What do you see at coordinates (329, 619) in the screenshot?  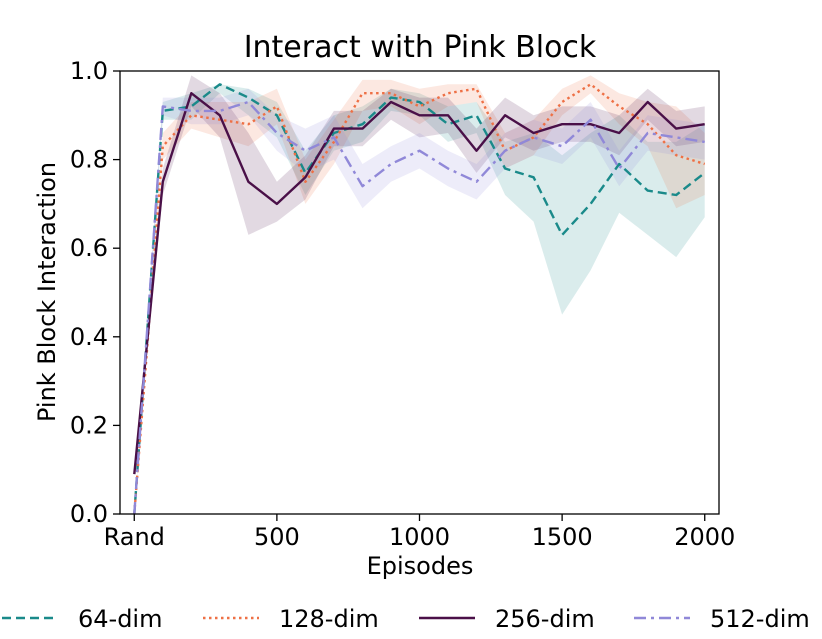 I see `legend-label: 128-dim` at bounding box center [329, 619].